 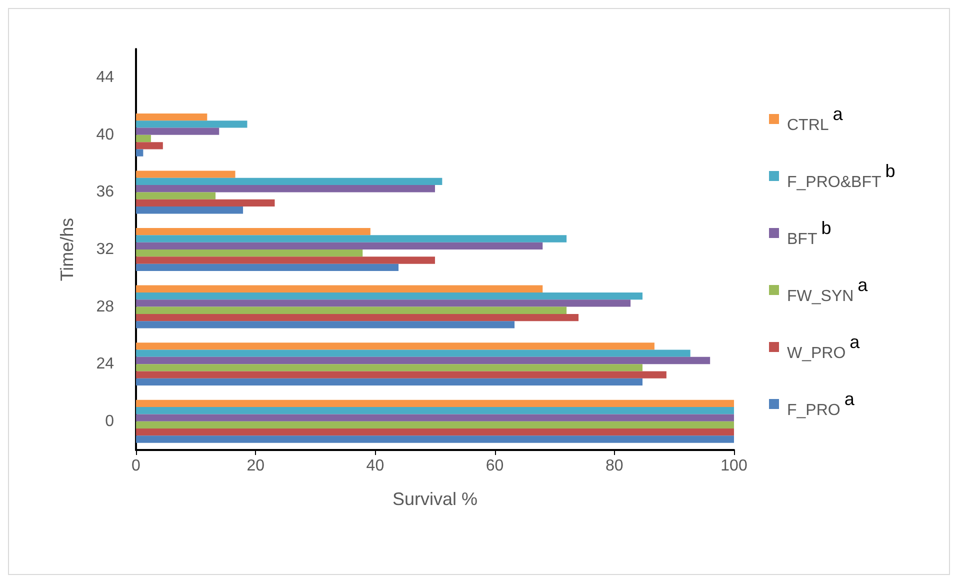 What do you see at coordinates (67, 250) in the screenshot?
I see `y-axis-title: Time/hs` at bounding box center [67, 250].